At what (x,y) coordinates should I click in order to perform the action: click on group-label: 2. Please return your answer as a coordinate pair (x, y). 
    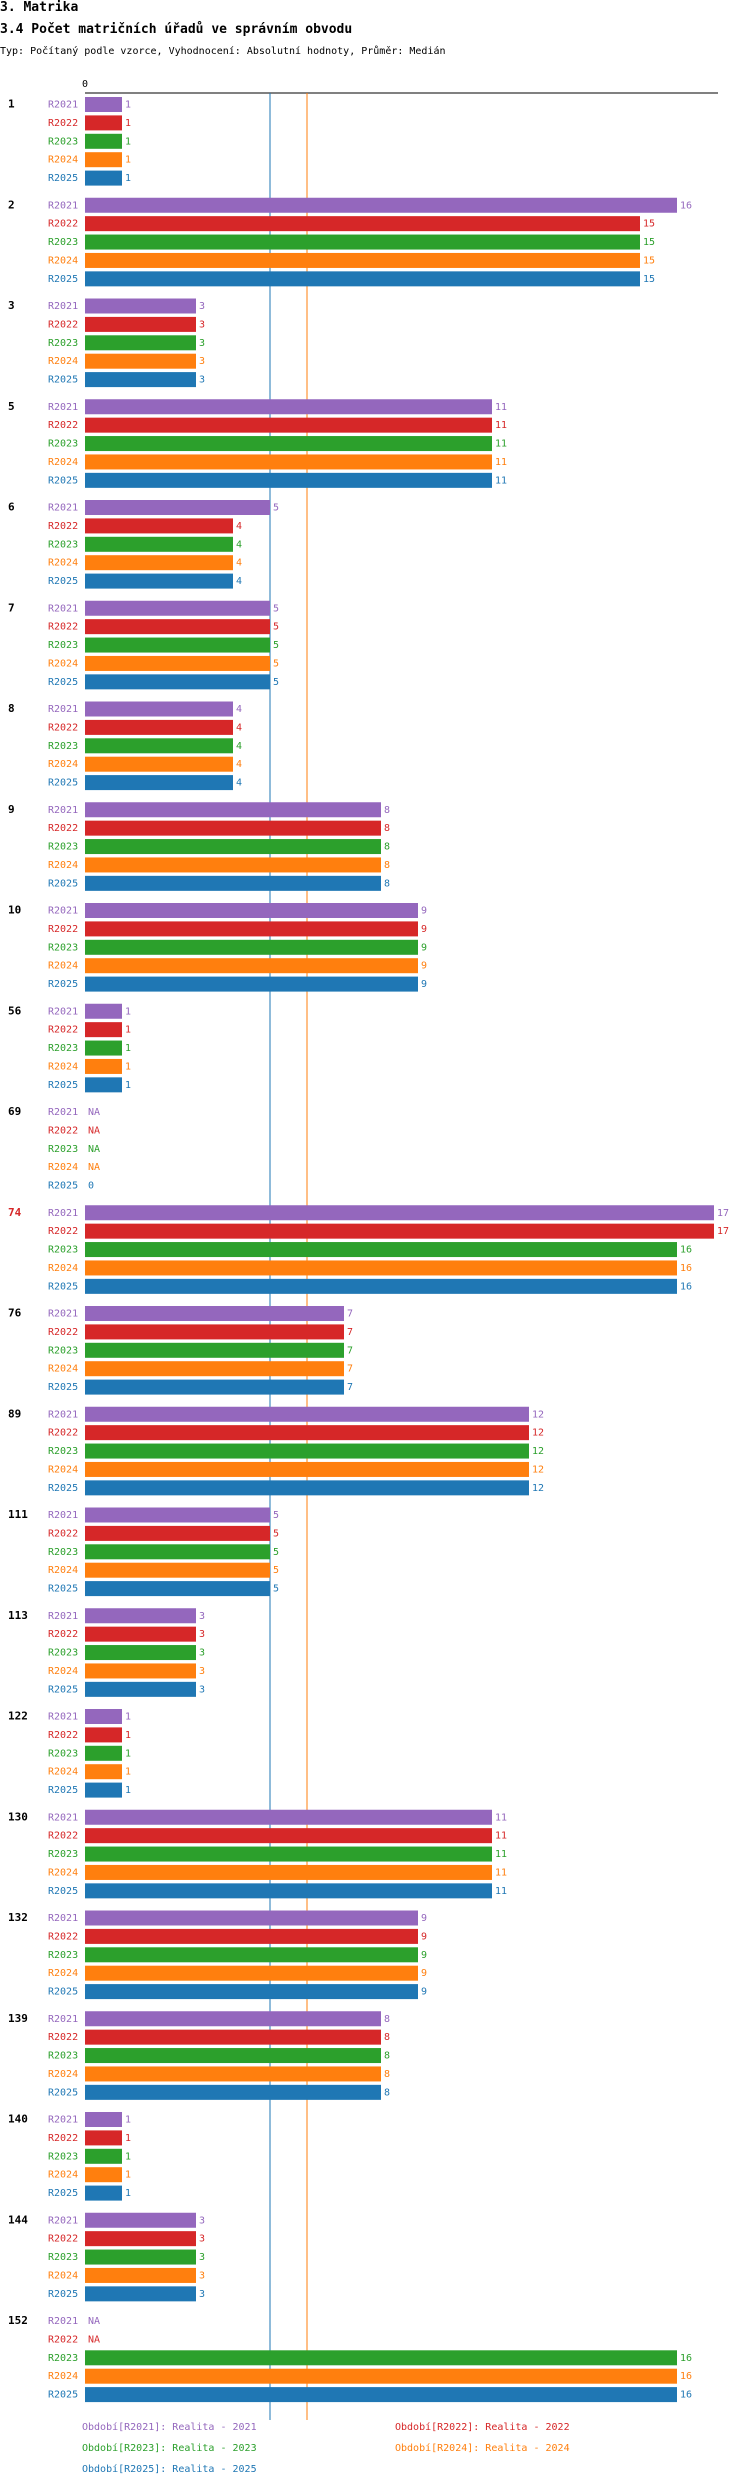
    Looking at the image, I should click on (11, 204).